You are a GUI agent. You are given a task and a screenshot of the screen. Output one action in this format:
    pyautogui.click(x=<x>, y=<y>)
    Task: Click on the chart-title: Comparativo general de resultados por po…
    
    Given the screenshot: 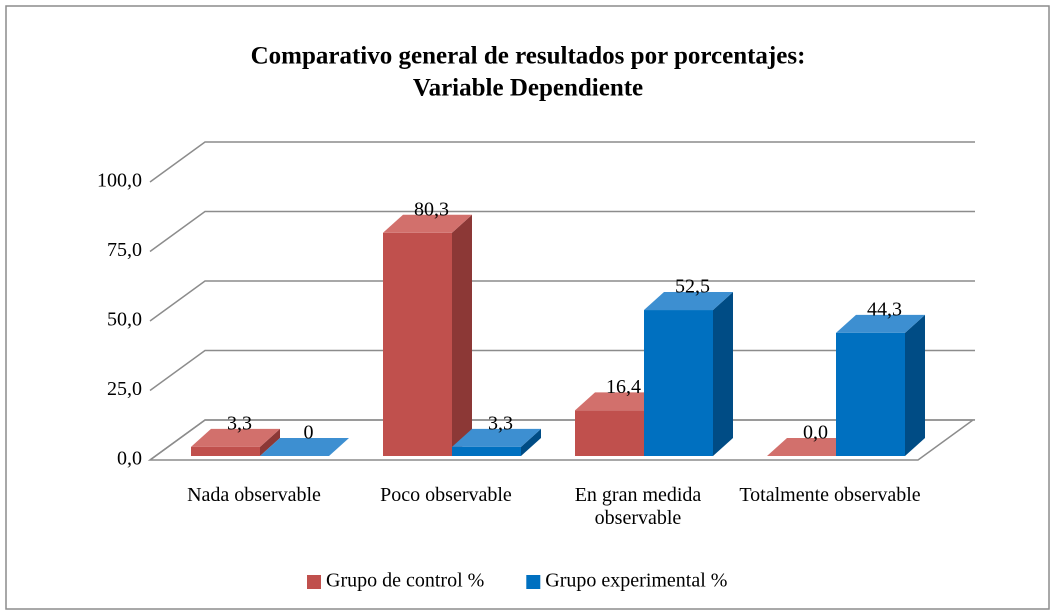 What is the action you would take?
    pyautogui.click(x=528, y=56)
    